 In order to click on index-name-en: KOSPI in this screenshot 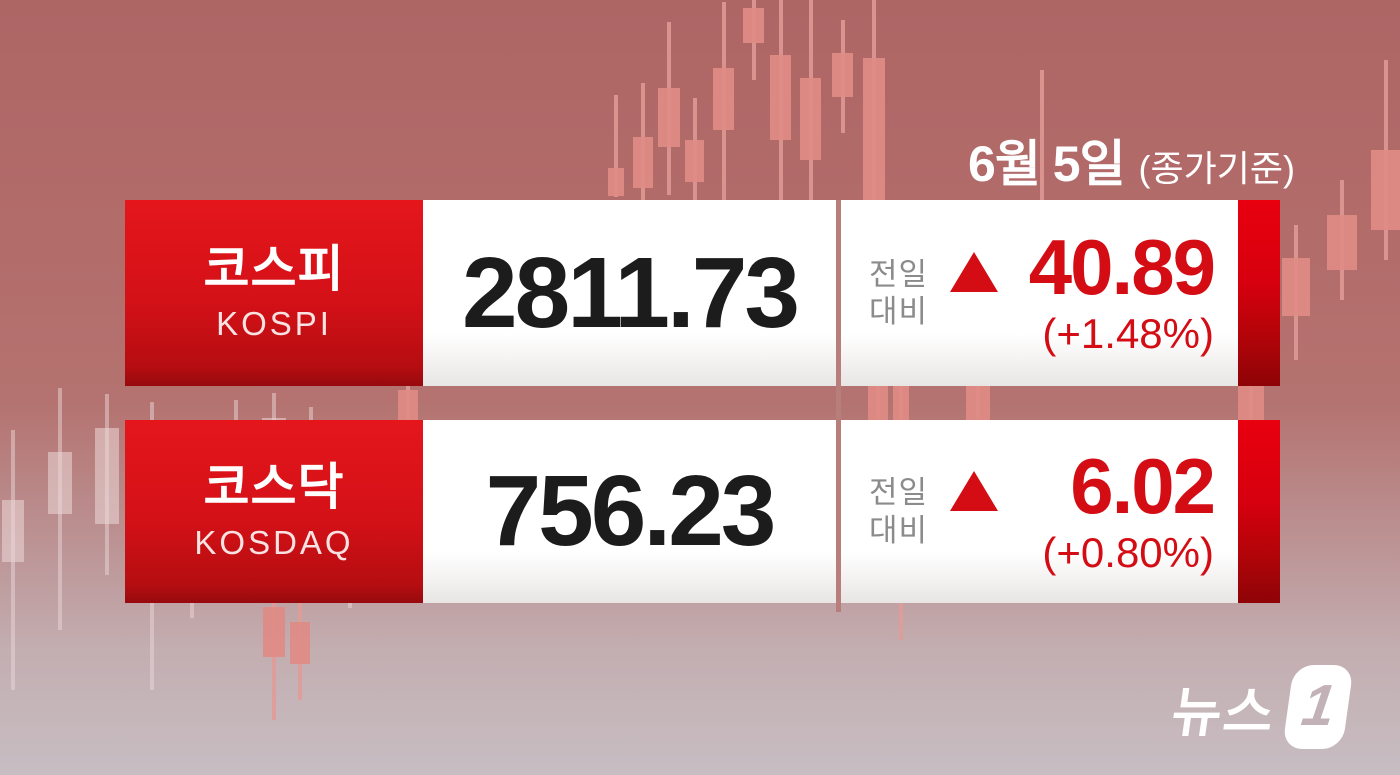, I will do `click(274, 324)`.